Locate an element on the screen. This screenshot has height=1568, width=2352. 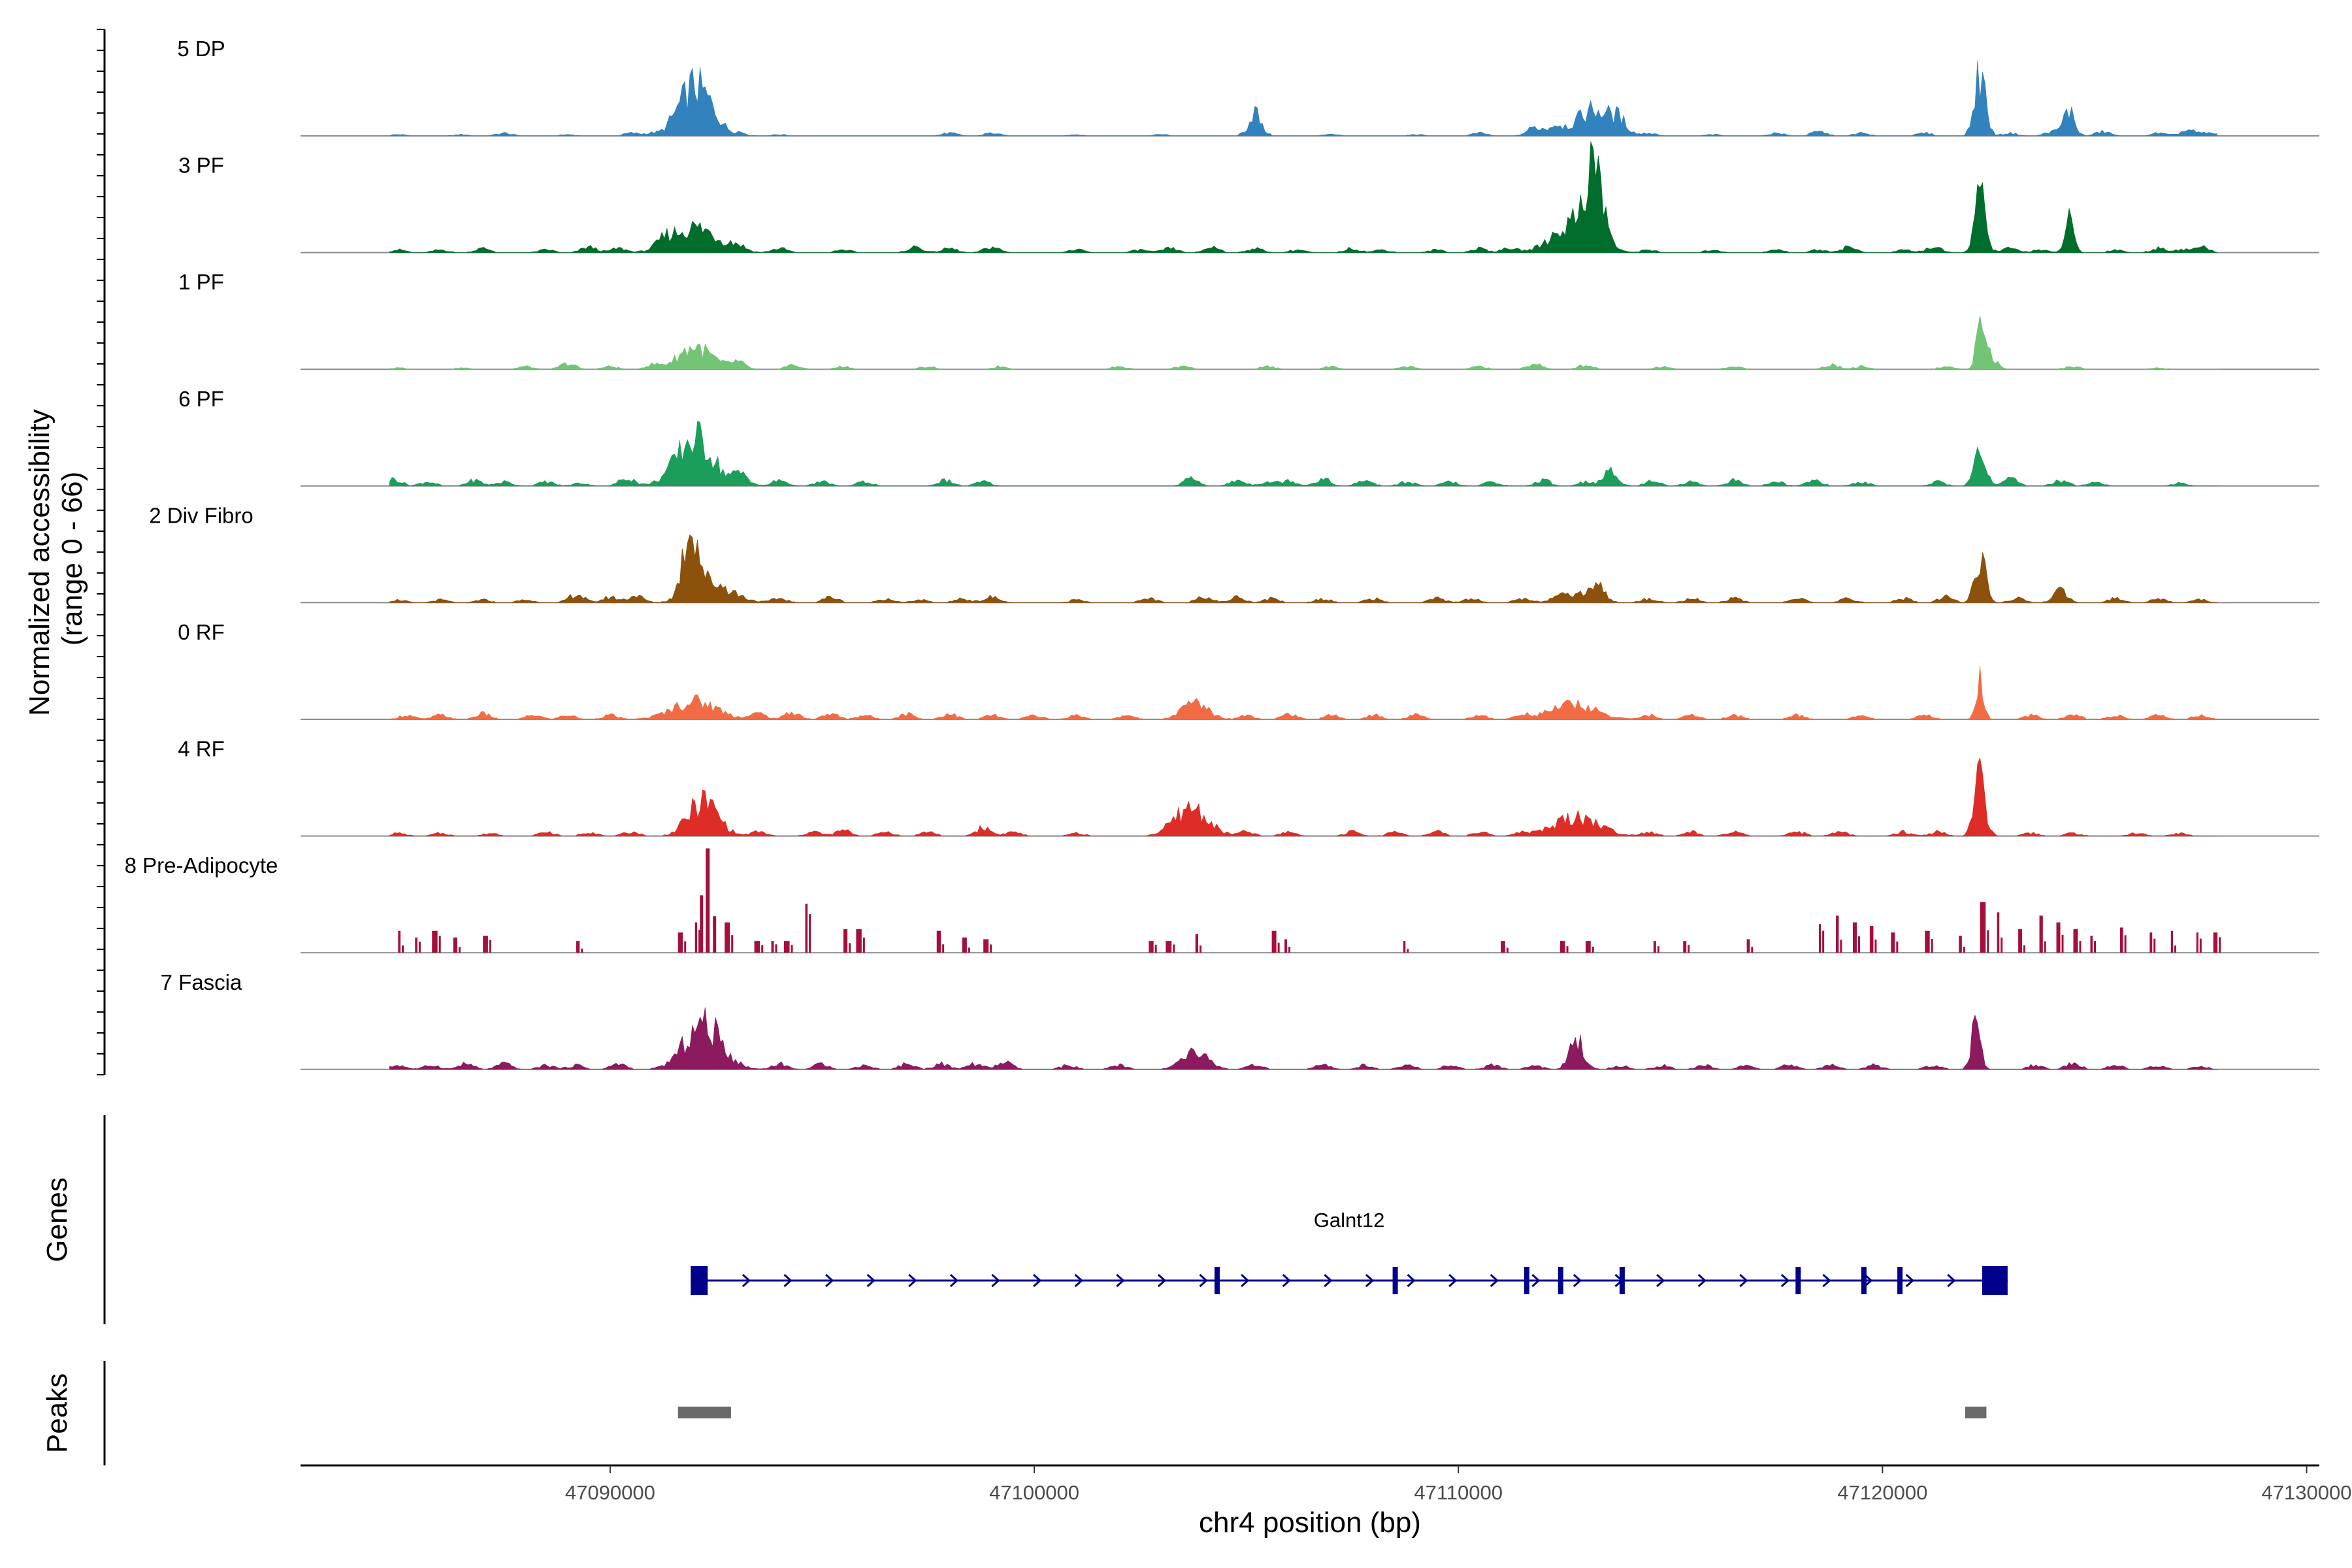
track-8-pre-adipocyte: 8 Pre-Adipocyte is located at coordinates (1222, 901).